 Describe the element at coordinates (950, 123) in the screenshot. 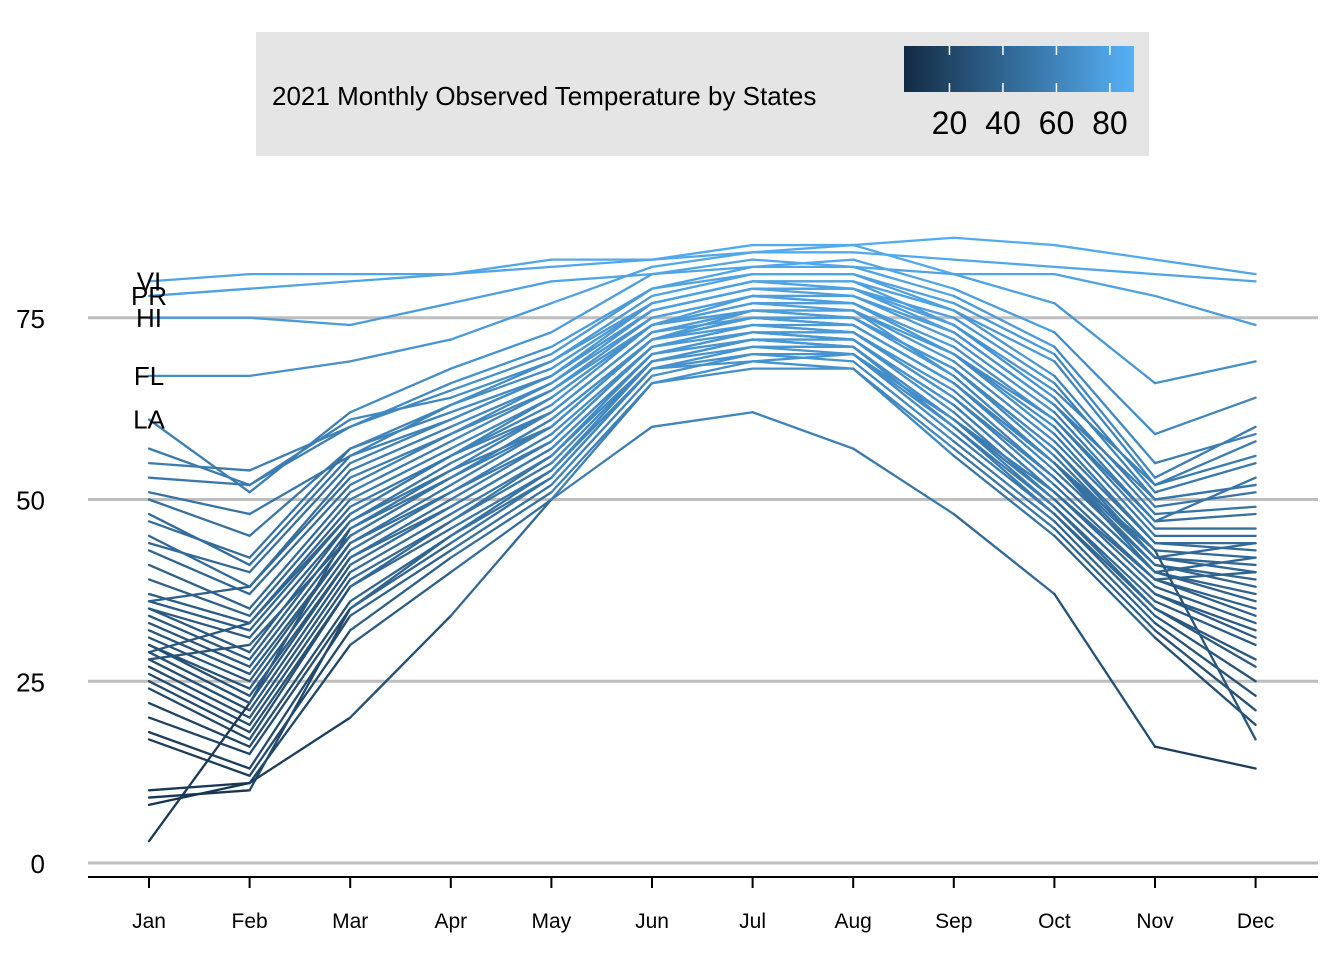

I see `colorbar-tick-label: 20` at that location.